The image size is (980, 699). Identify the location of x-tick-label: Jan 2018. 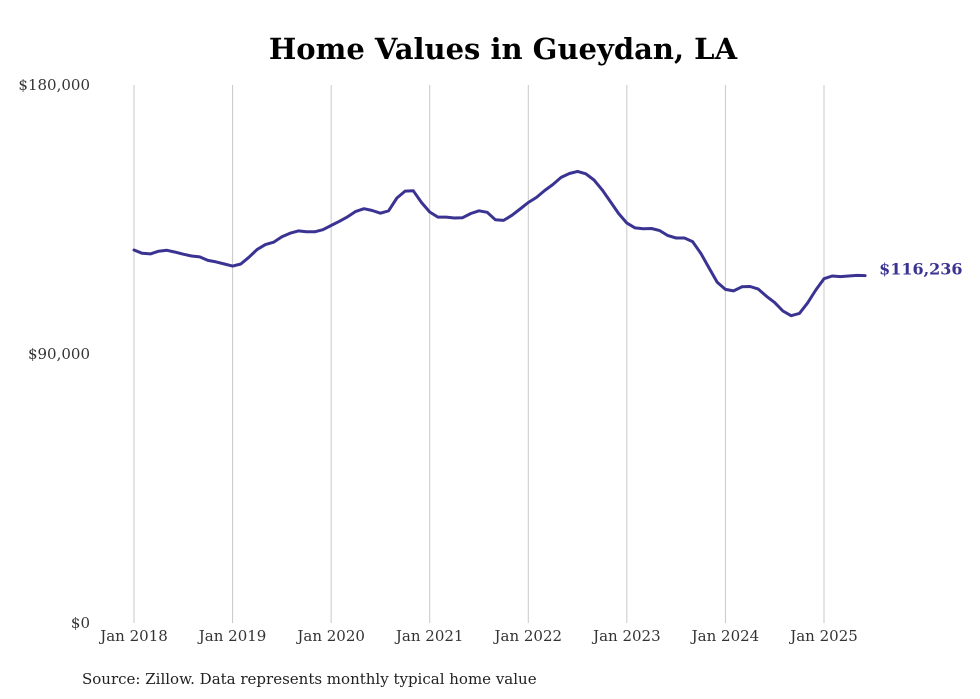
(133, 636).